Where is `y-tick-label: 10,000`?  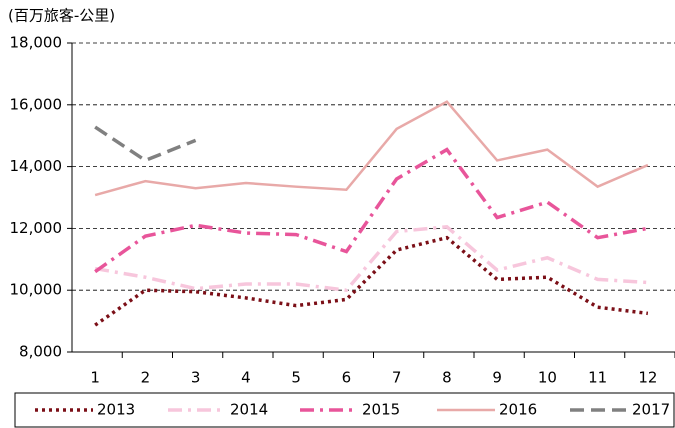 y-tick-label: 10,000 is located at coordinates (36, 290).